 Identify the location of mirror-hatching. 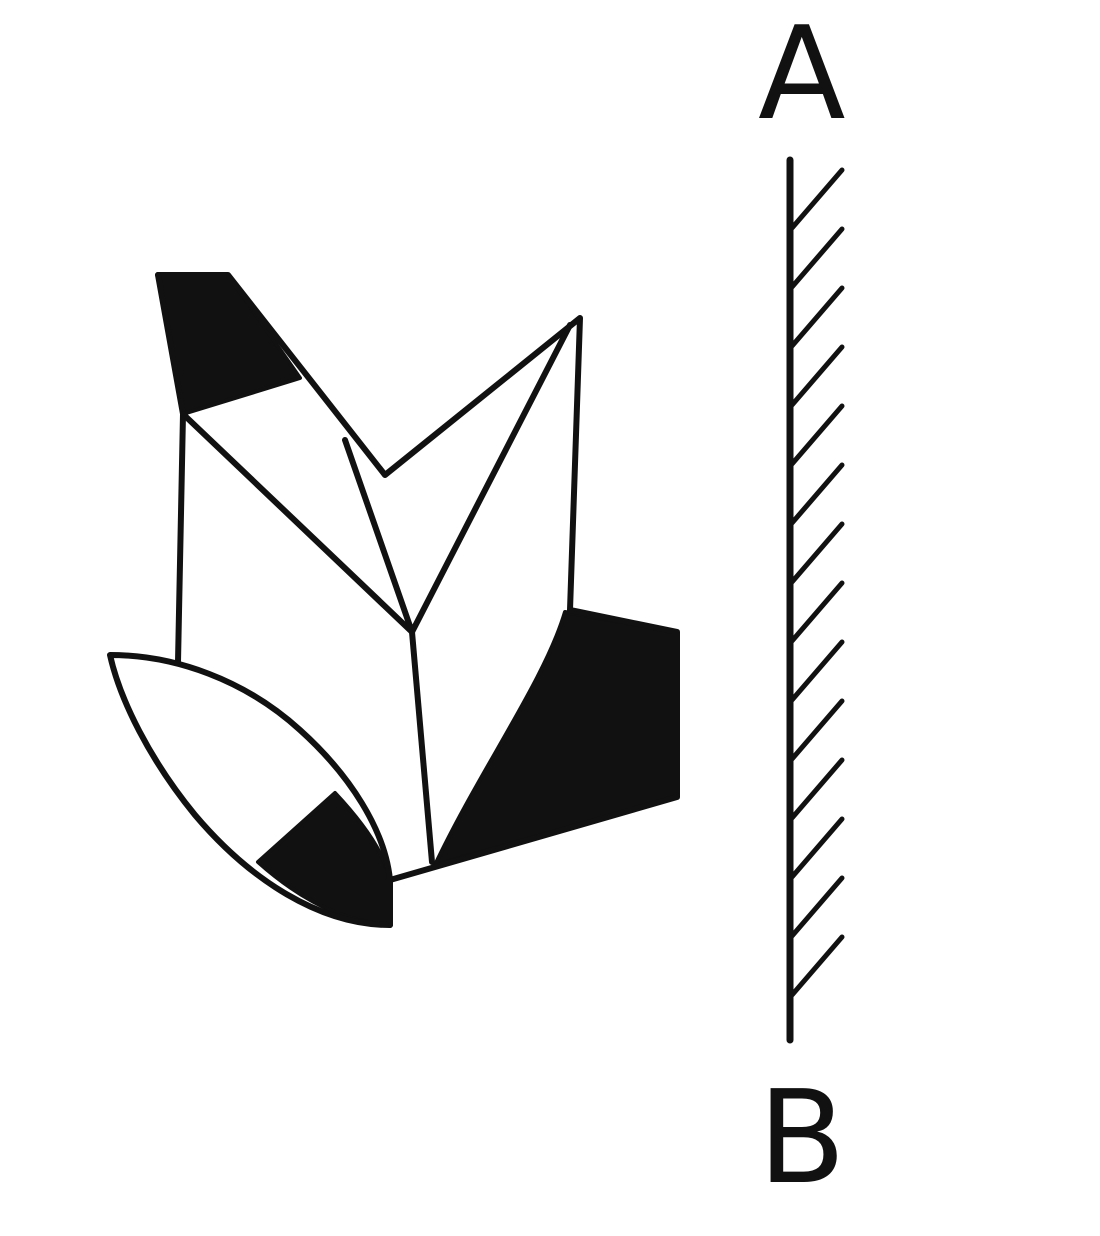
(817, 582).